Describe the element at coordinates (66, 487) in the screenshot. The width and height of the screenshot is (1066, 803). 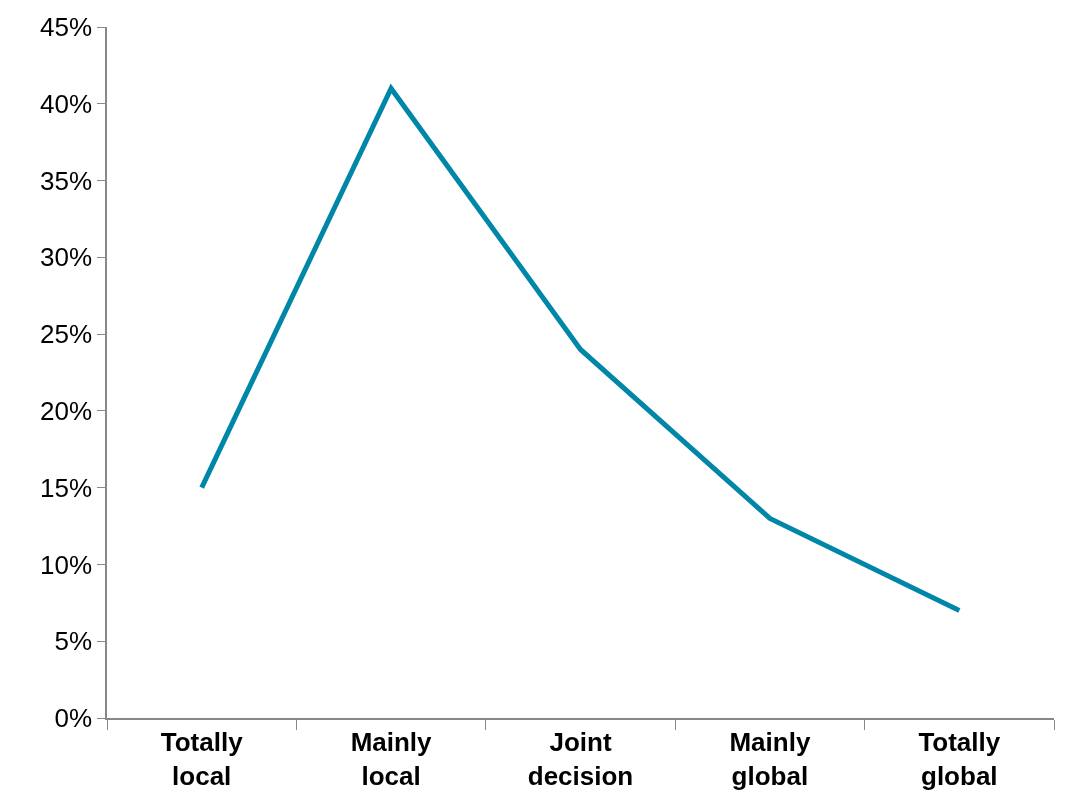
I see `y-tick-label: 15%` at that location.